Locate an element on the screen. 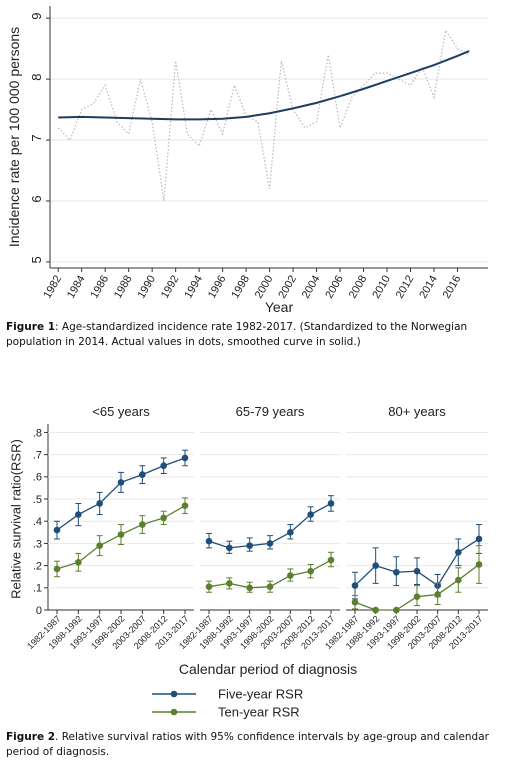 The height and width of the screenshot is (780, 520). y-tick-label: 6 is located at coordinates (36, 198).